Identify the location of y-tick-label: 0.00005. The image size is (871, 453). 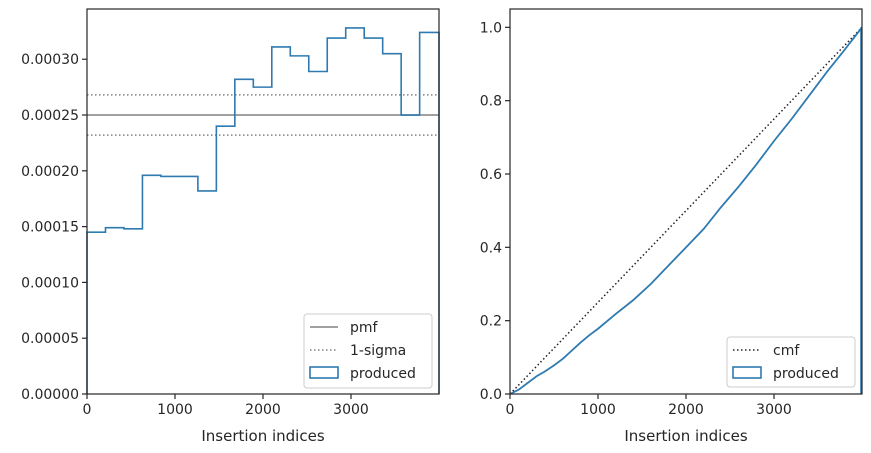
(50, 339).